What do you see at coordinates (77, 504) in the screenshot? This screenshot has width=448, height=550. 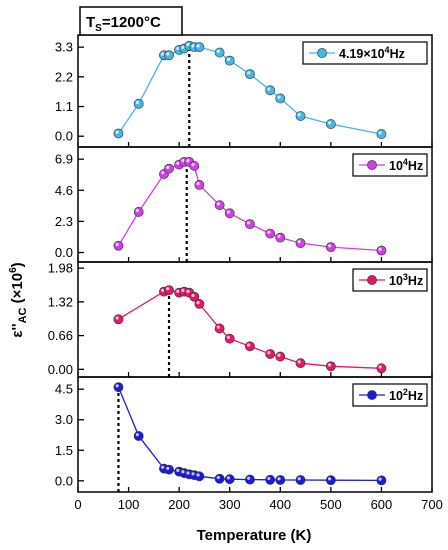 I see `x-tick-label: 0` at bounding box center [77, 504].